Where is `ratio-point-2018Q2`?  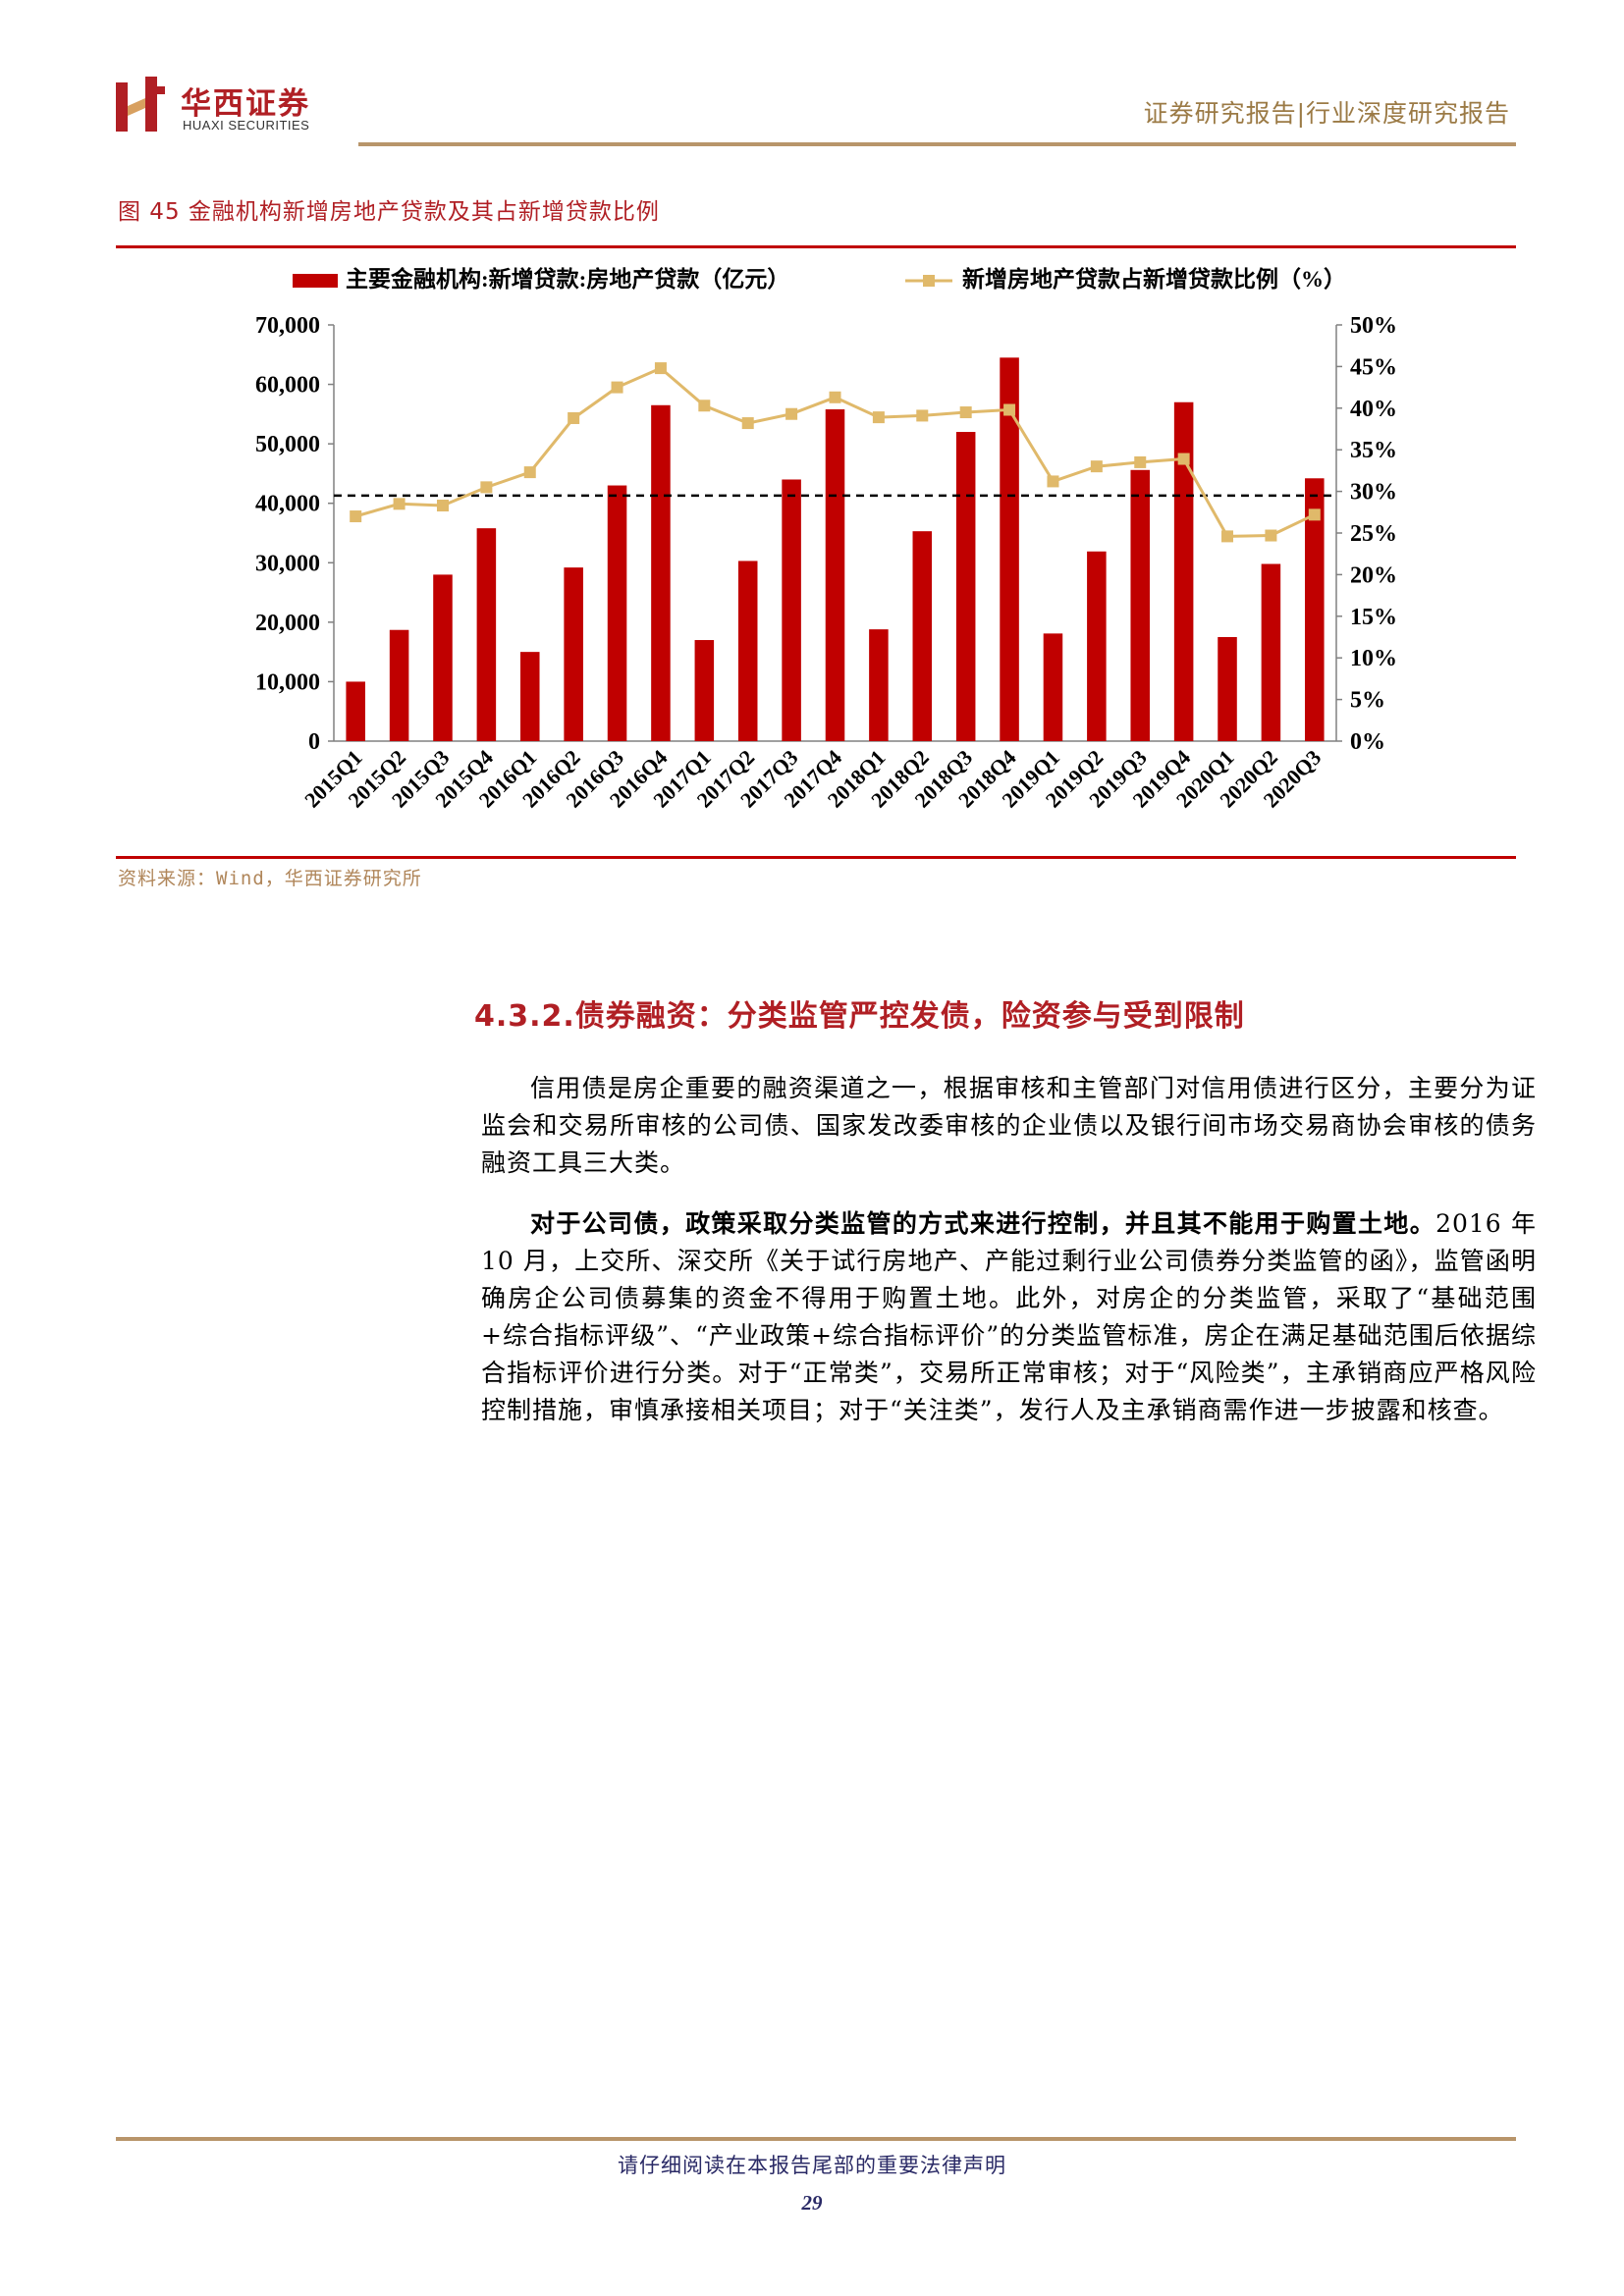 ratio-point-2018Q2 is located at coordinates (922, 415).